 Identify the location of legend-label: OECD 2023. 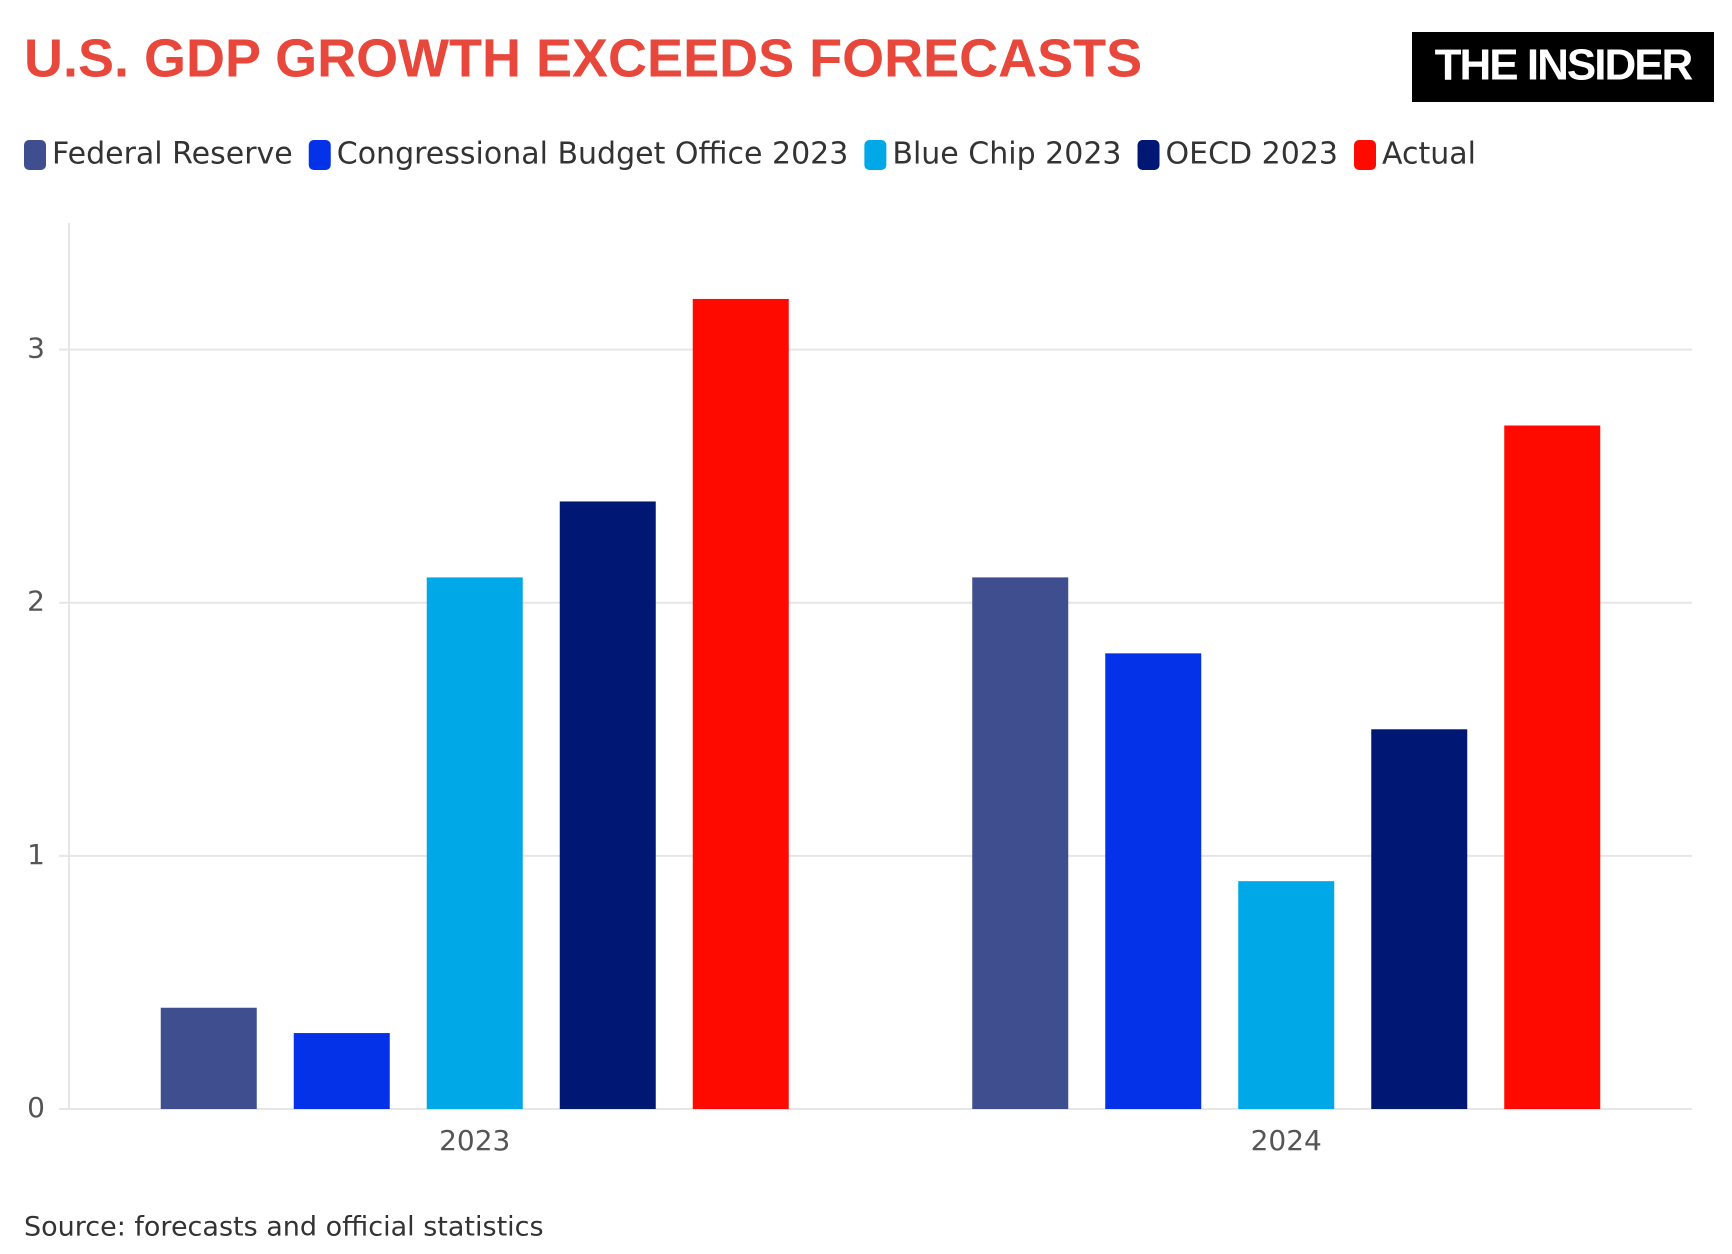
(1252, 154).